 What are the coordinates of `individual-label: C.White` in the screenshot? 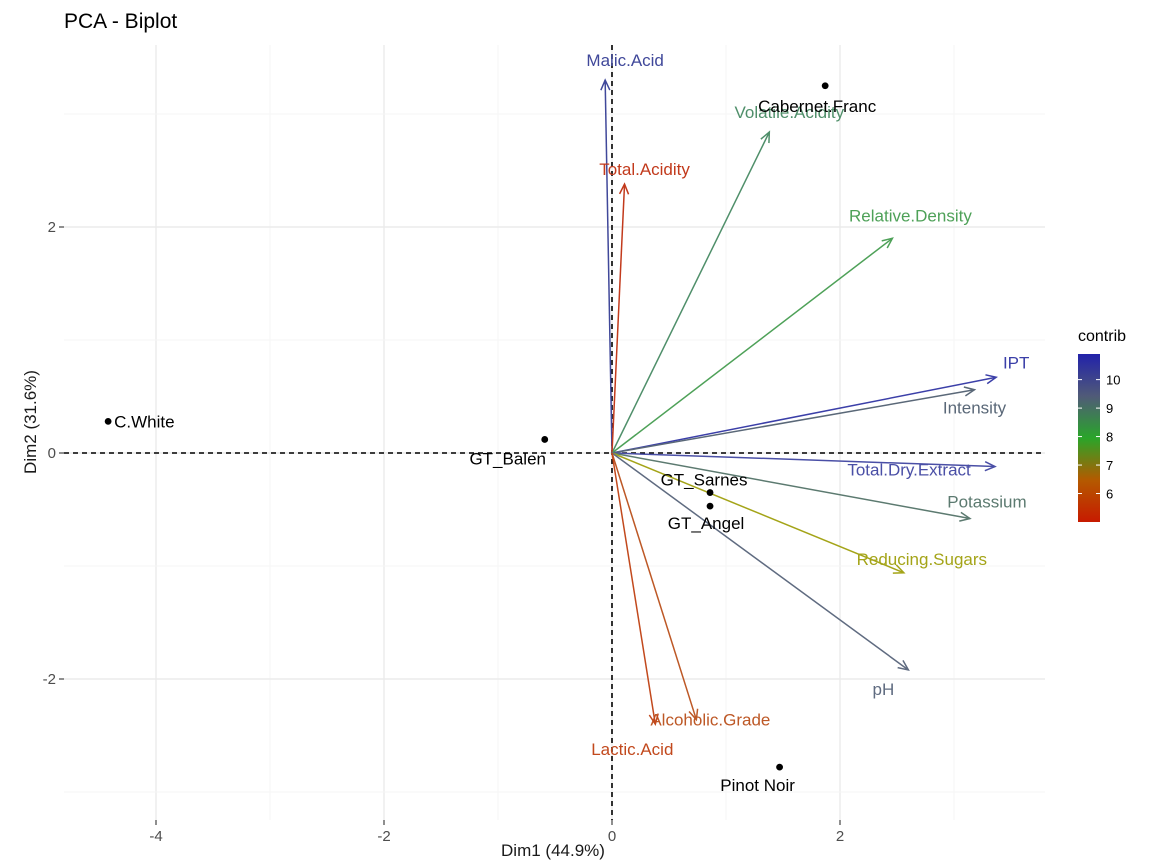 It's located at (144, 421).